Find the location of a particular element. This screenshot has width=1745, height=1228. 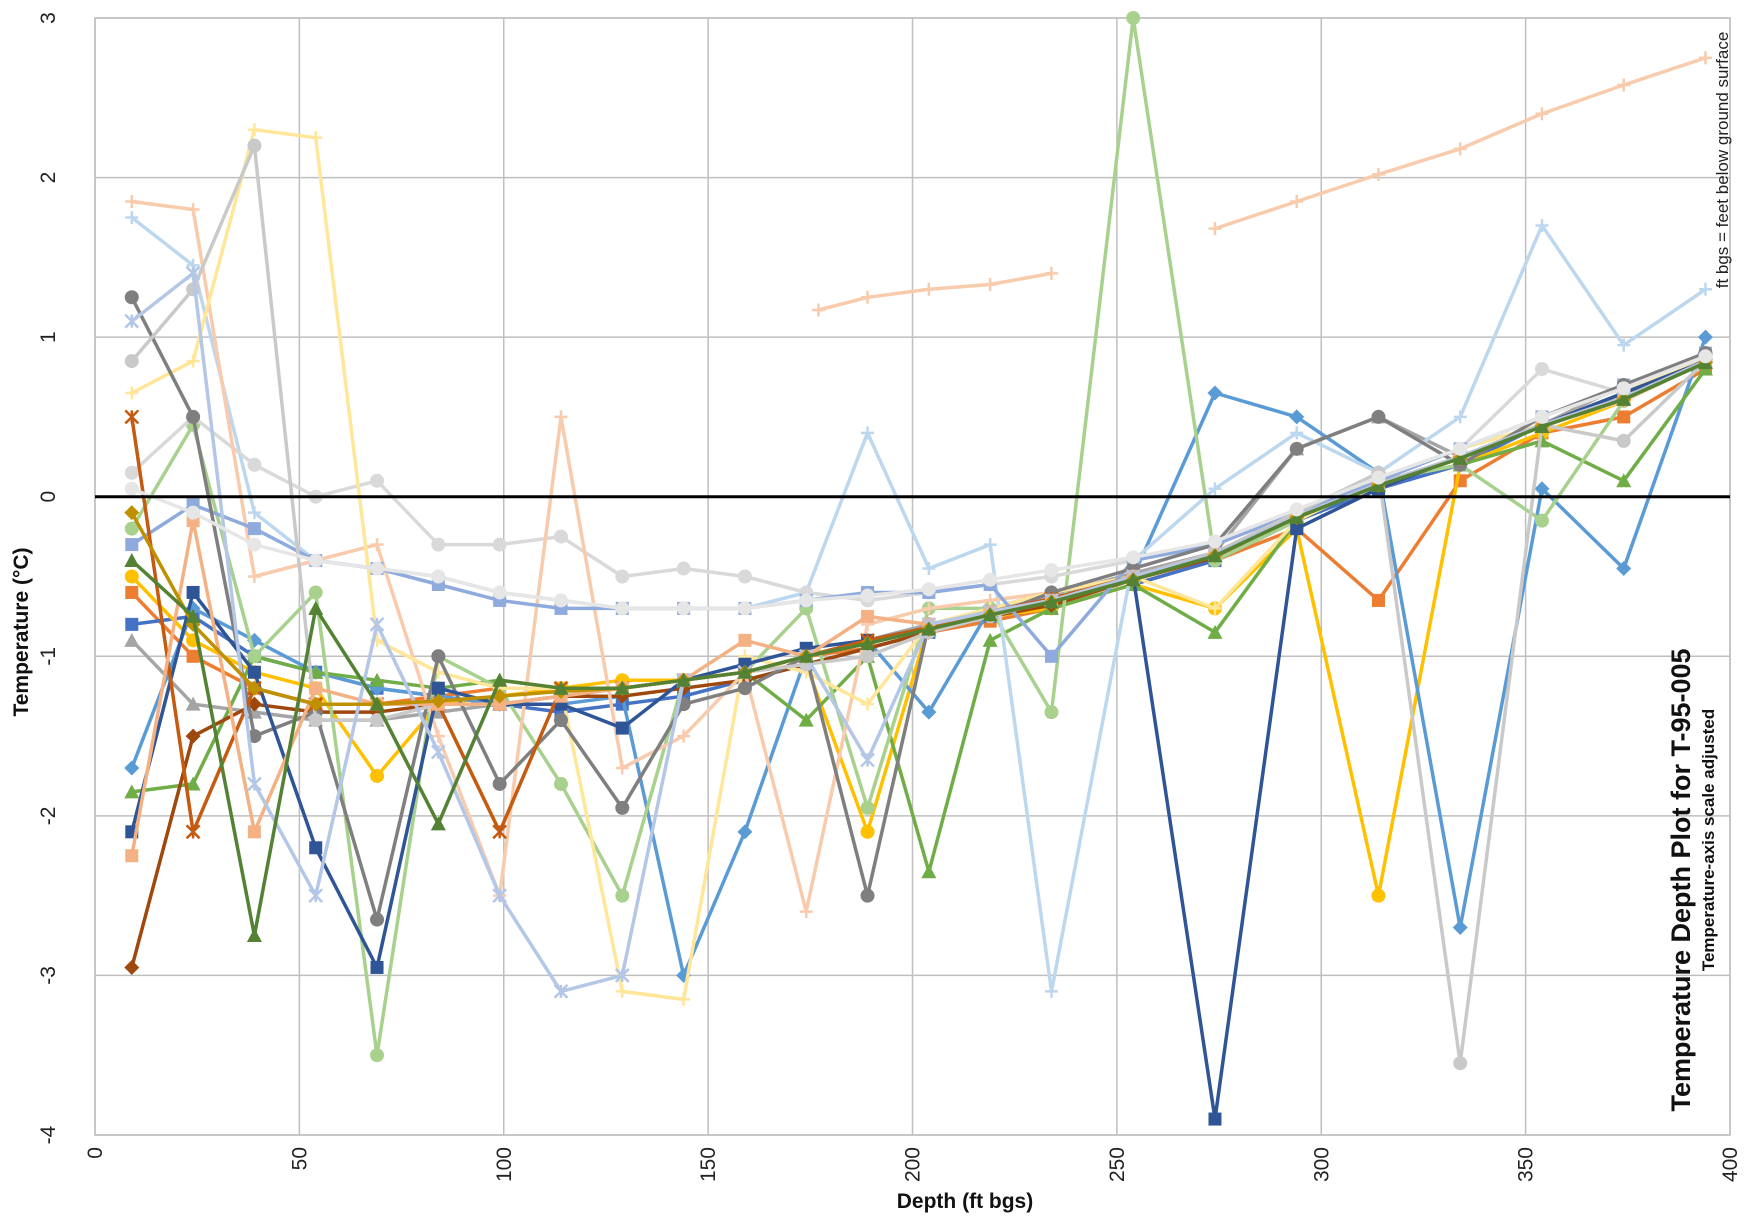

y-tick-label: -3 is located at coordinates (48, 975).